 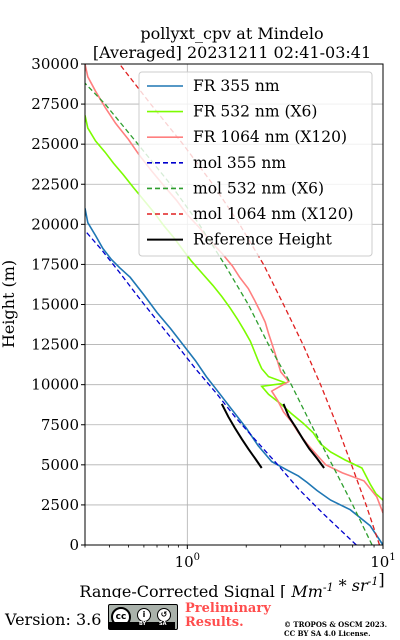 I want to click on x-axis-unit: sr, so click(x=360, y=585).